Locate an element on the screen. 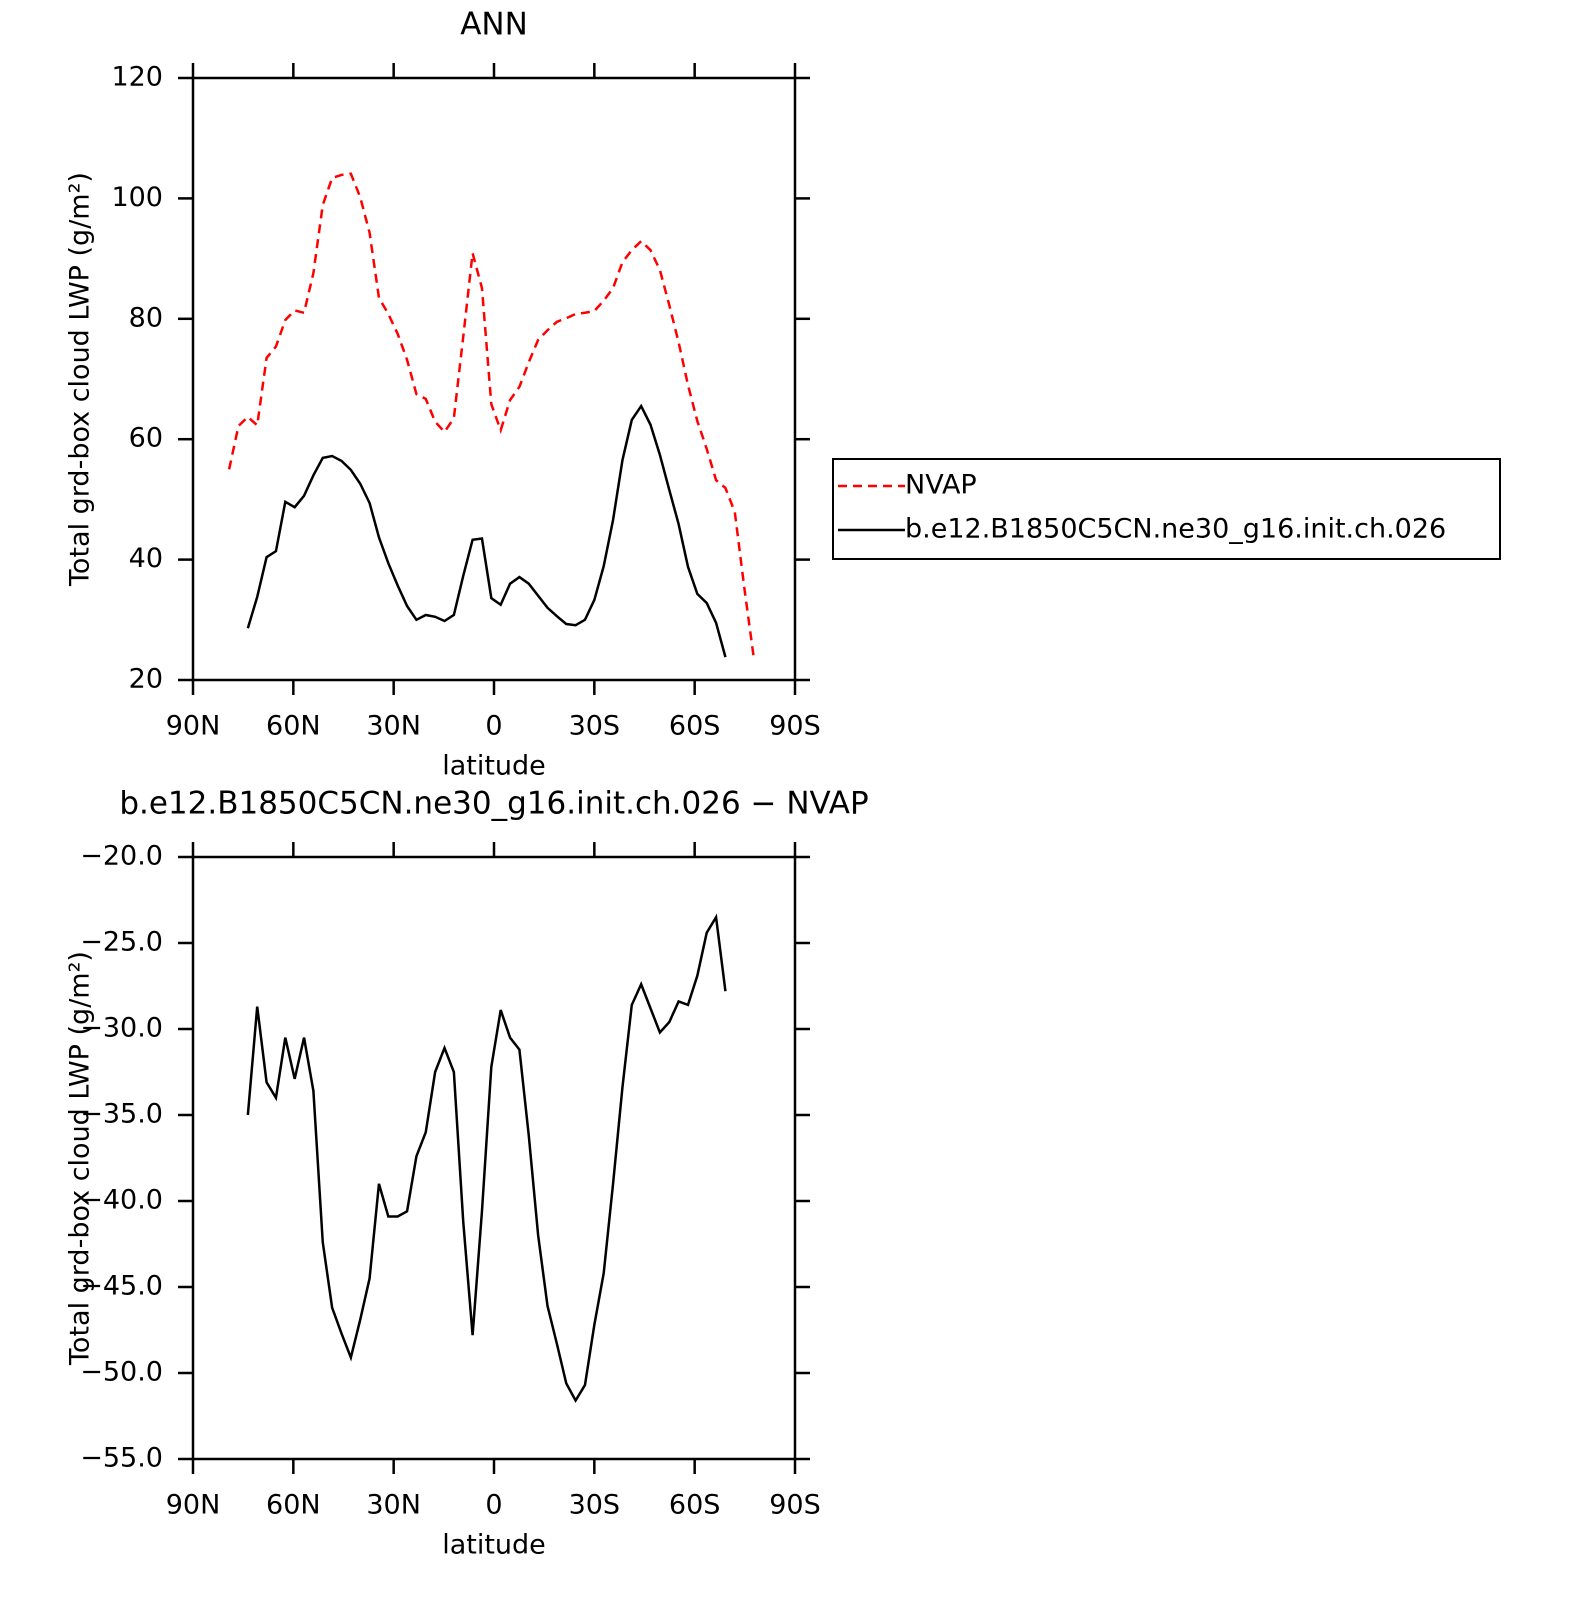  y-tick-label: 120 is located at coordinates (137, 77).